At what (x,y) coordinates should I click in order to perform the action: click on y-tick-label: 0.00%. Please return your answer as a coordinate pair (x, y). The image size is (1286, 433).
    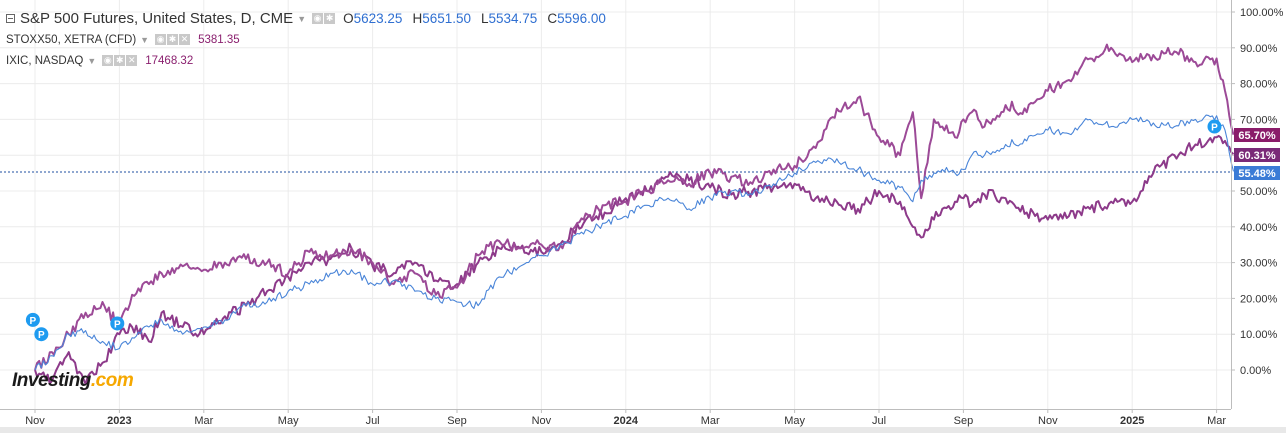
    Looking at the image, I should click on (1255, 371).